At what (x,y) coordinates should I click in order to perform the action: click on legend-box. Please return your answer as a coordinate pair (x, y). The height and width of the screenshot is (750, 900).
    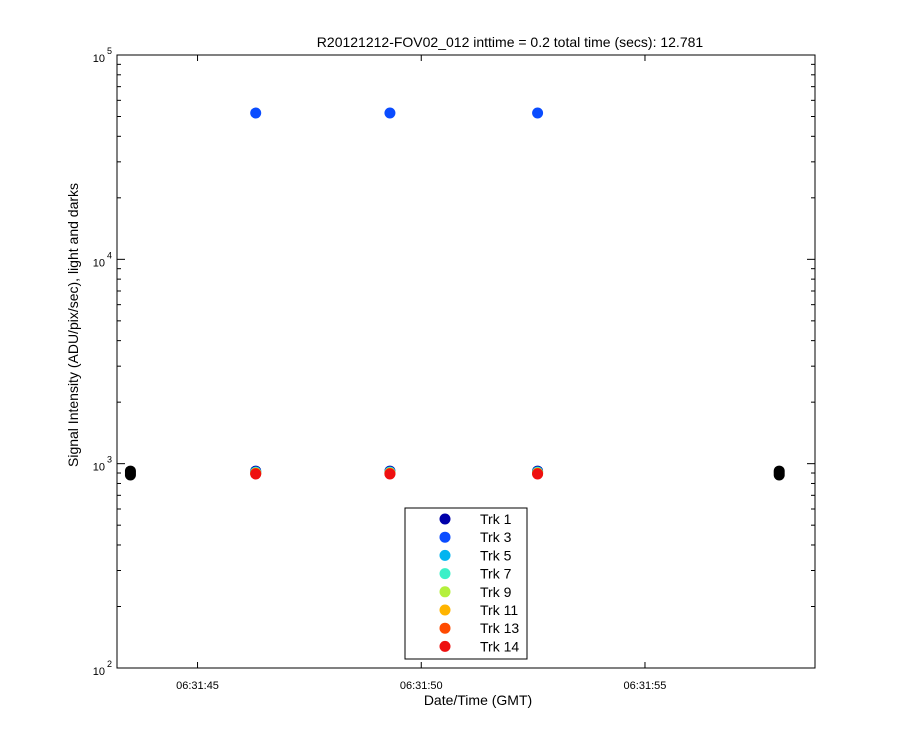
    Looking at the image, I should click on (466, 583).